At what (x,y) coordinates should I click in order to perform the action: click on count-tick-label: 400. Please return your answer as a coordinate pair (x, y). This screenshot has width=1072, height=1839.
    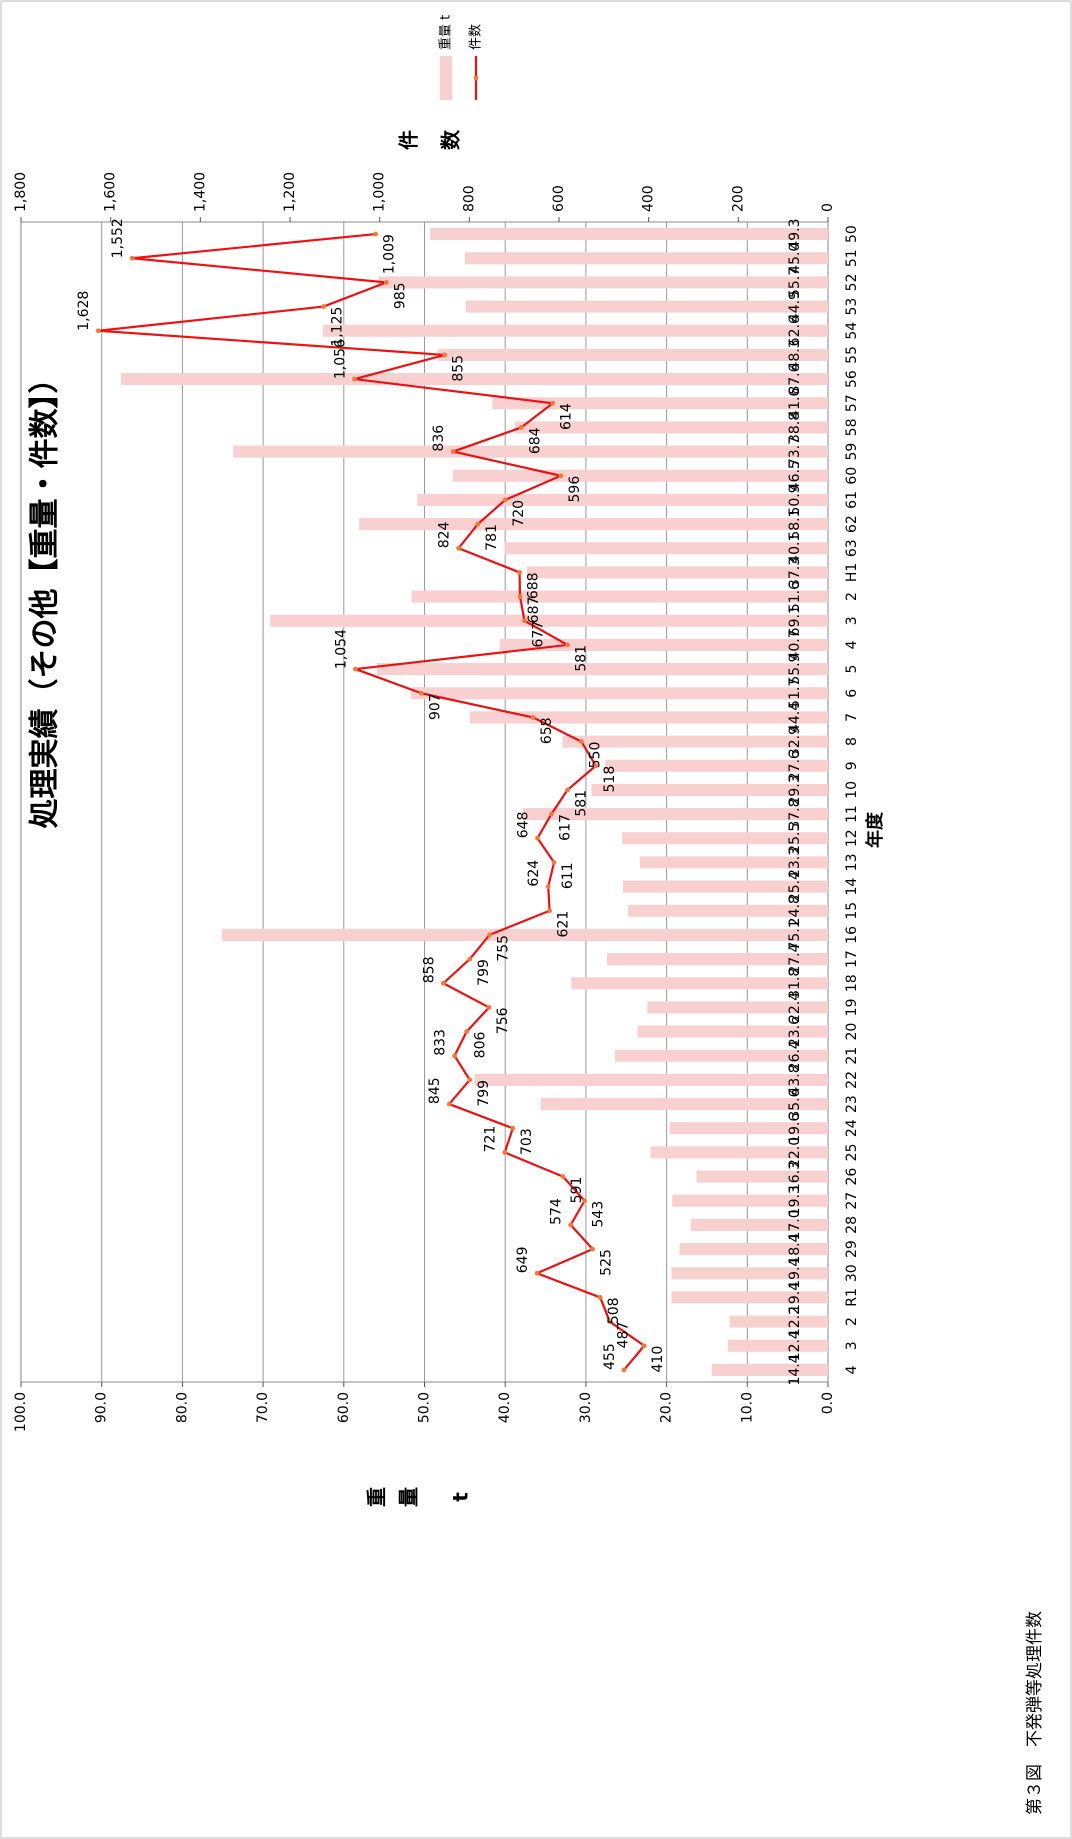
    Looking at the image, I should click on (649, 198).